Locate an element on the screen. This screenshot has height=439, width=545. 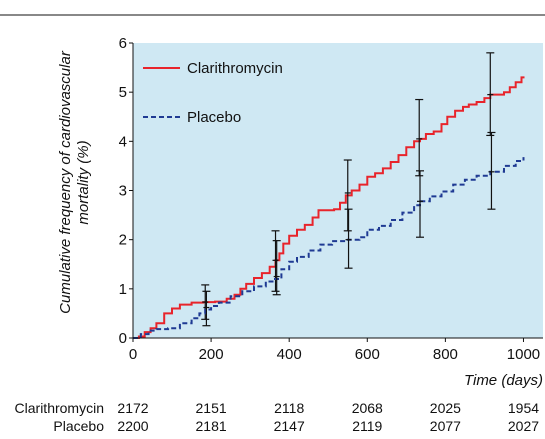
legend-label-clarithromycin: Clarithromycin is located at coordinates (235, 68).